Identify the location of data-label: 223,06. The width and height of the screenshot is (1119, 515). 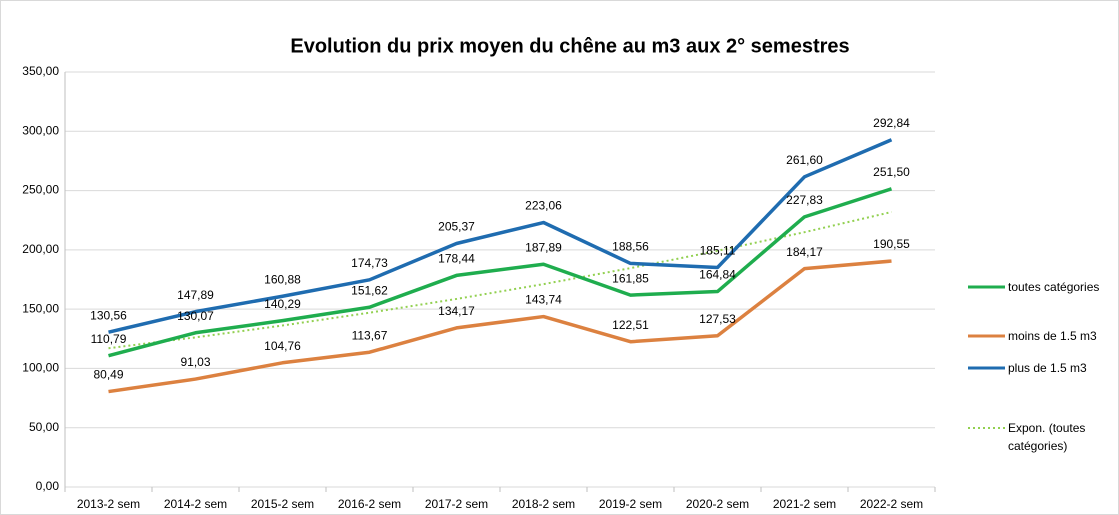
(543, 206).